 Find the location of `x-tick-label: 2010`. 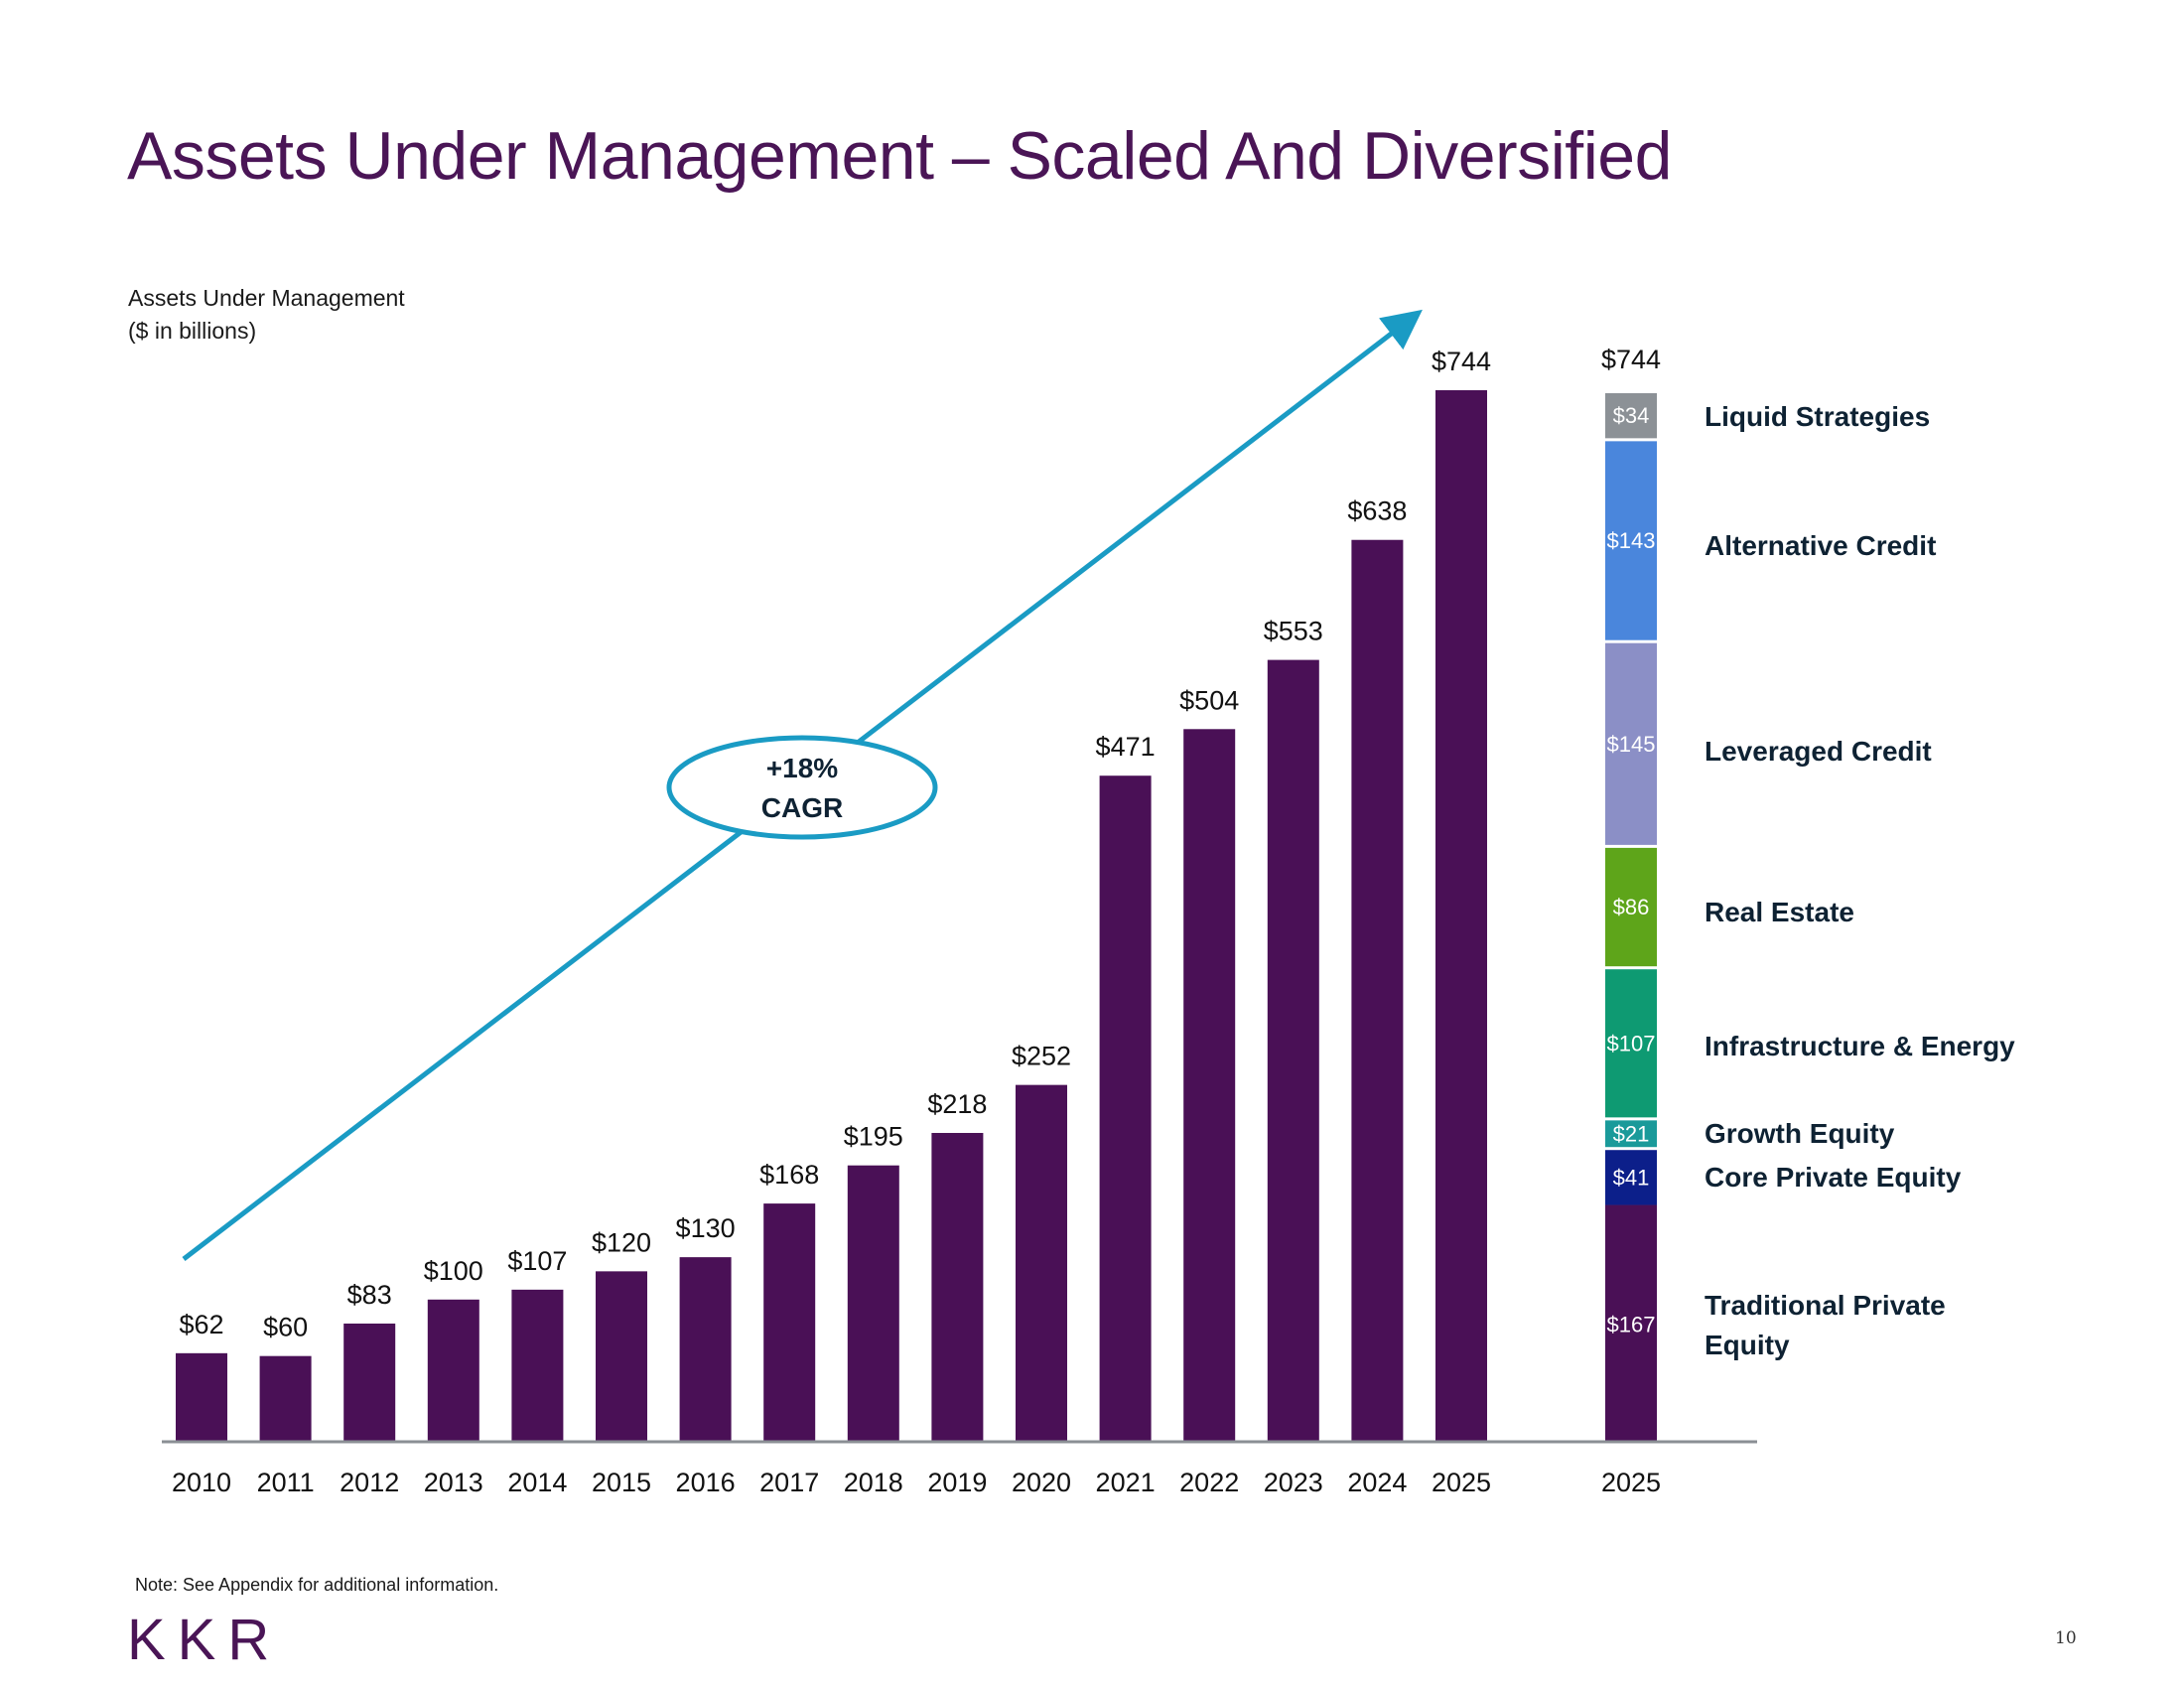

x-tick-label: 2010 is located at coordinates (201, 1482).